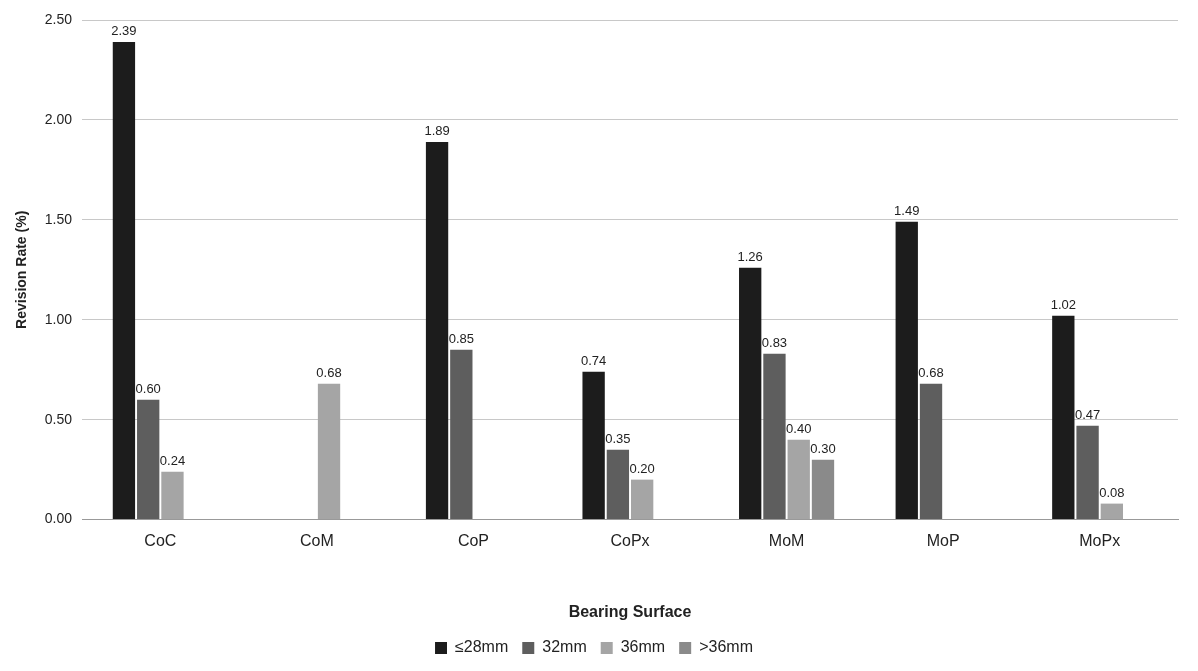  What do you see at coordinates (726, 647) in the screenshot?
I see `legend-label: >36mm` at bounding box center [726, 647].